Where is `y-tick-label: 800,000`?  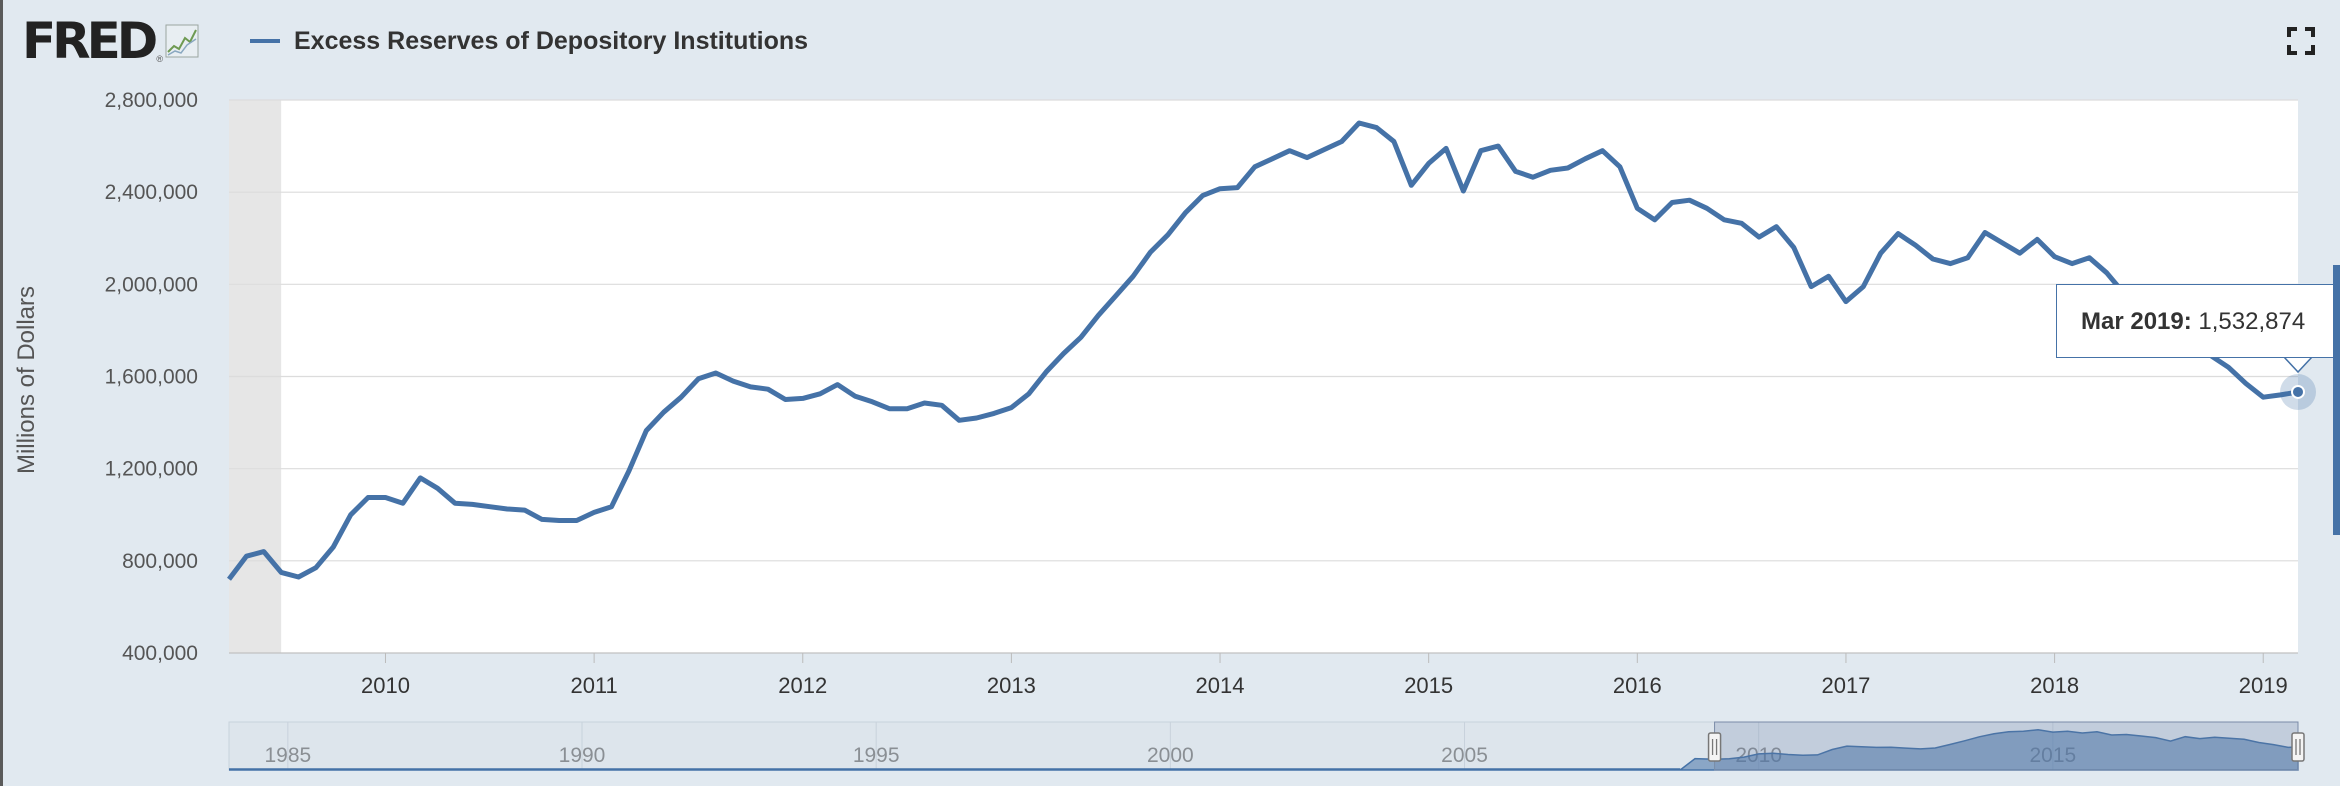
y-tick-label: 800,000 is located at coordinates (160, 561).